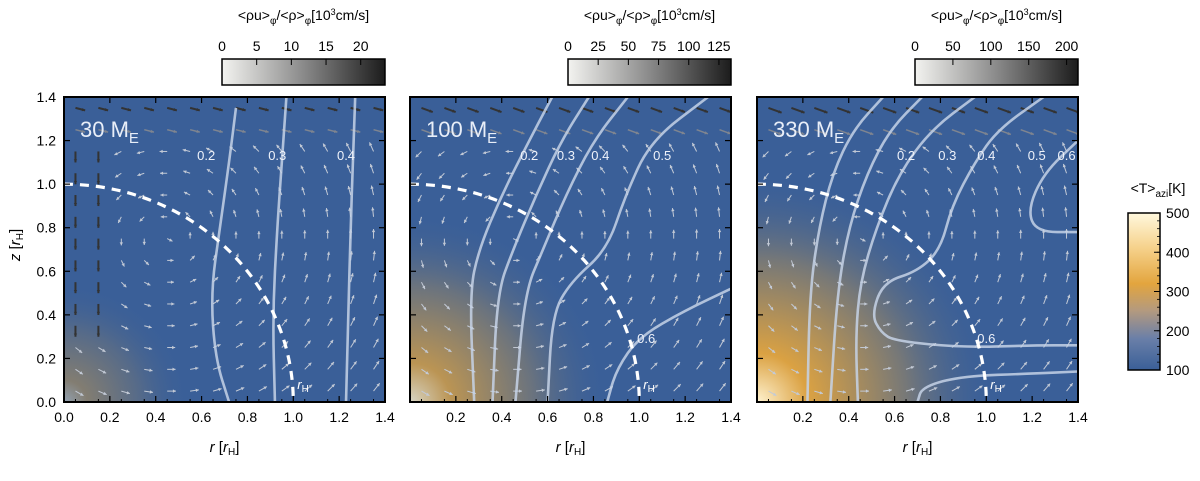  Describe the element at coordinates (996, 17) in the screenshot. I see `velocity-colorbar-label: <ρu>φ/<ρ>φ[103cm/s]` at that location.